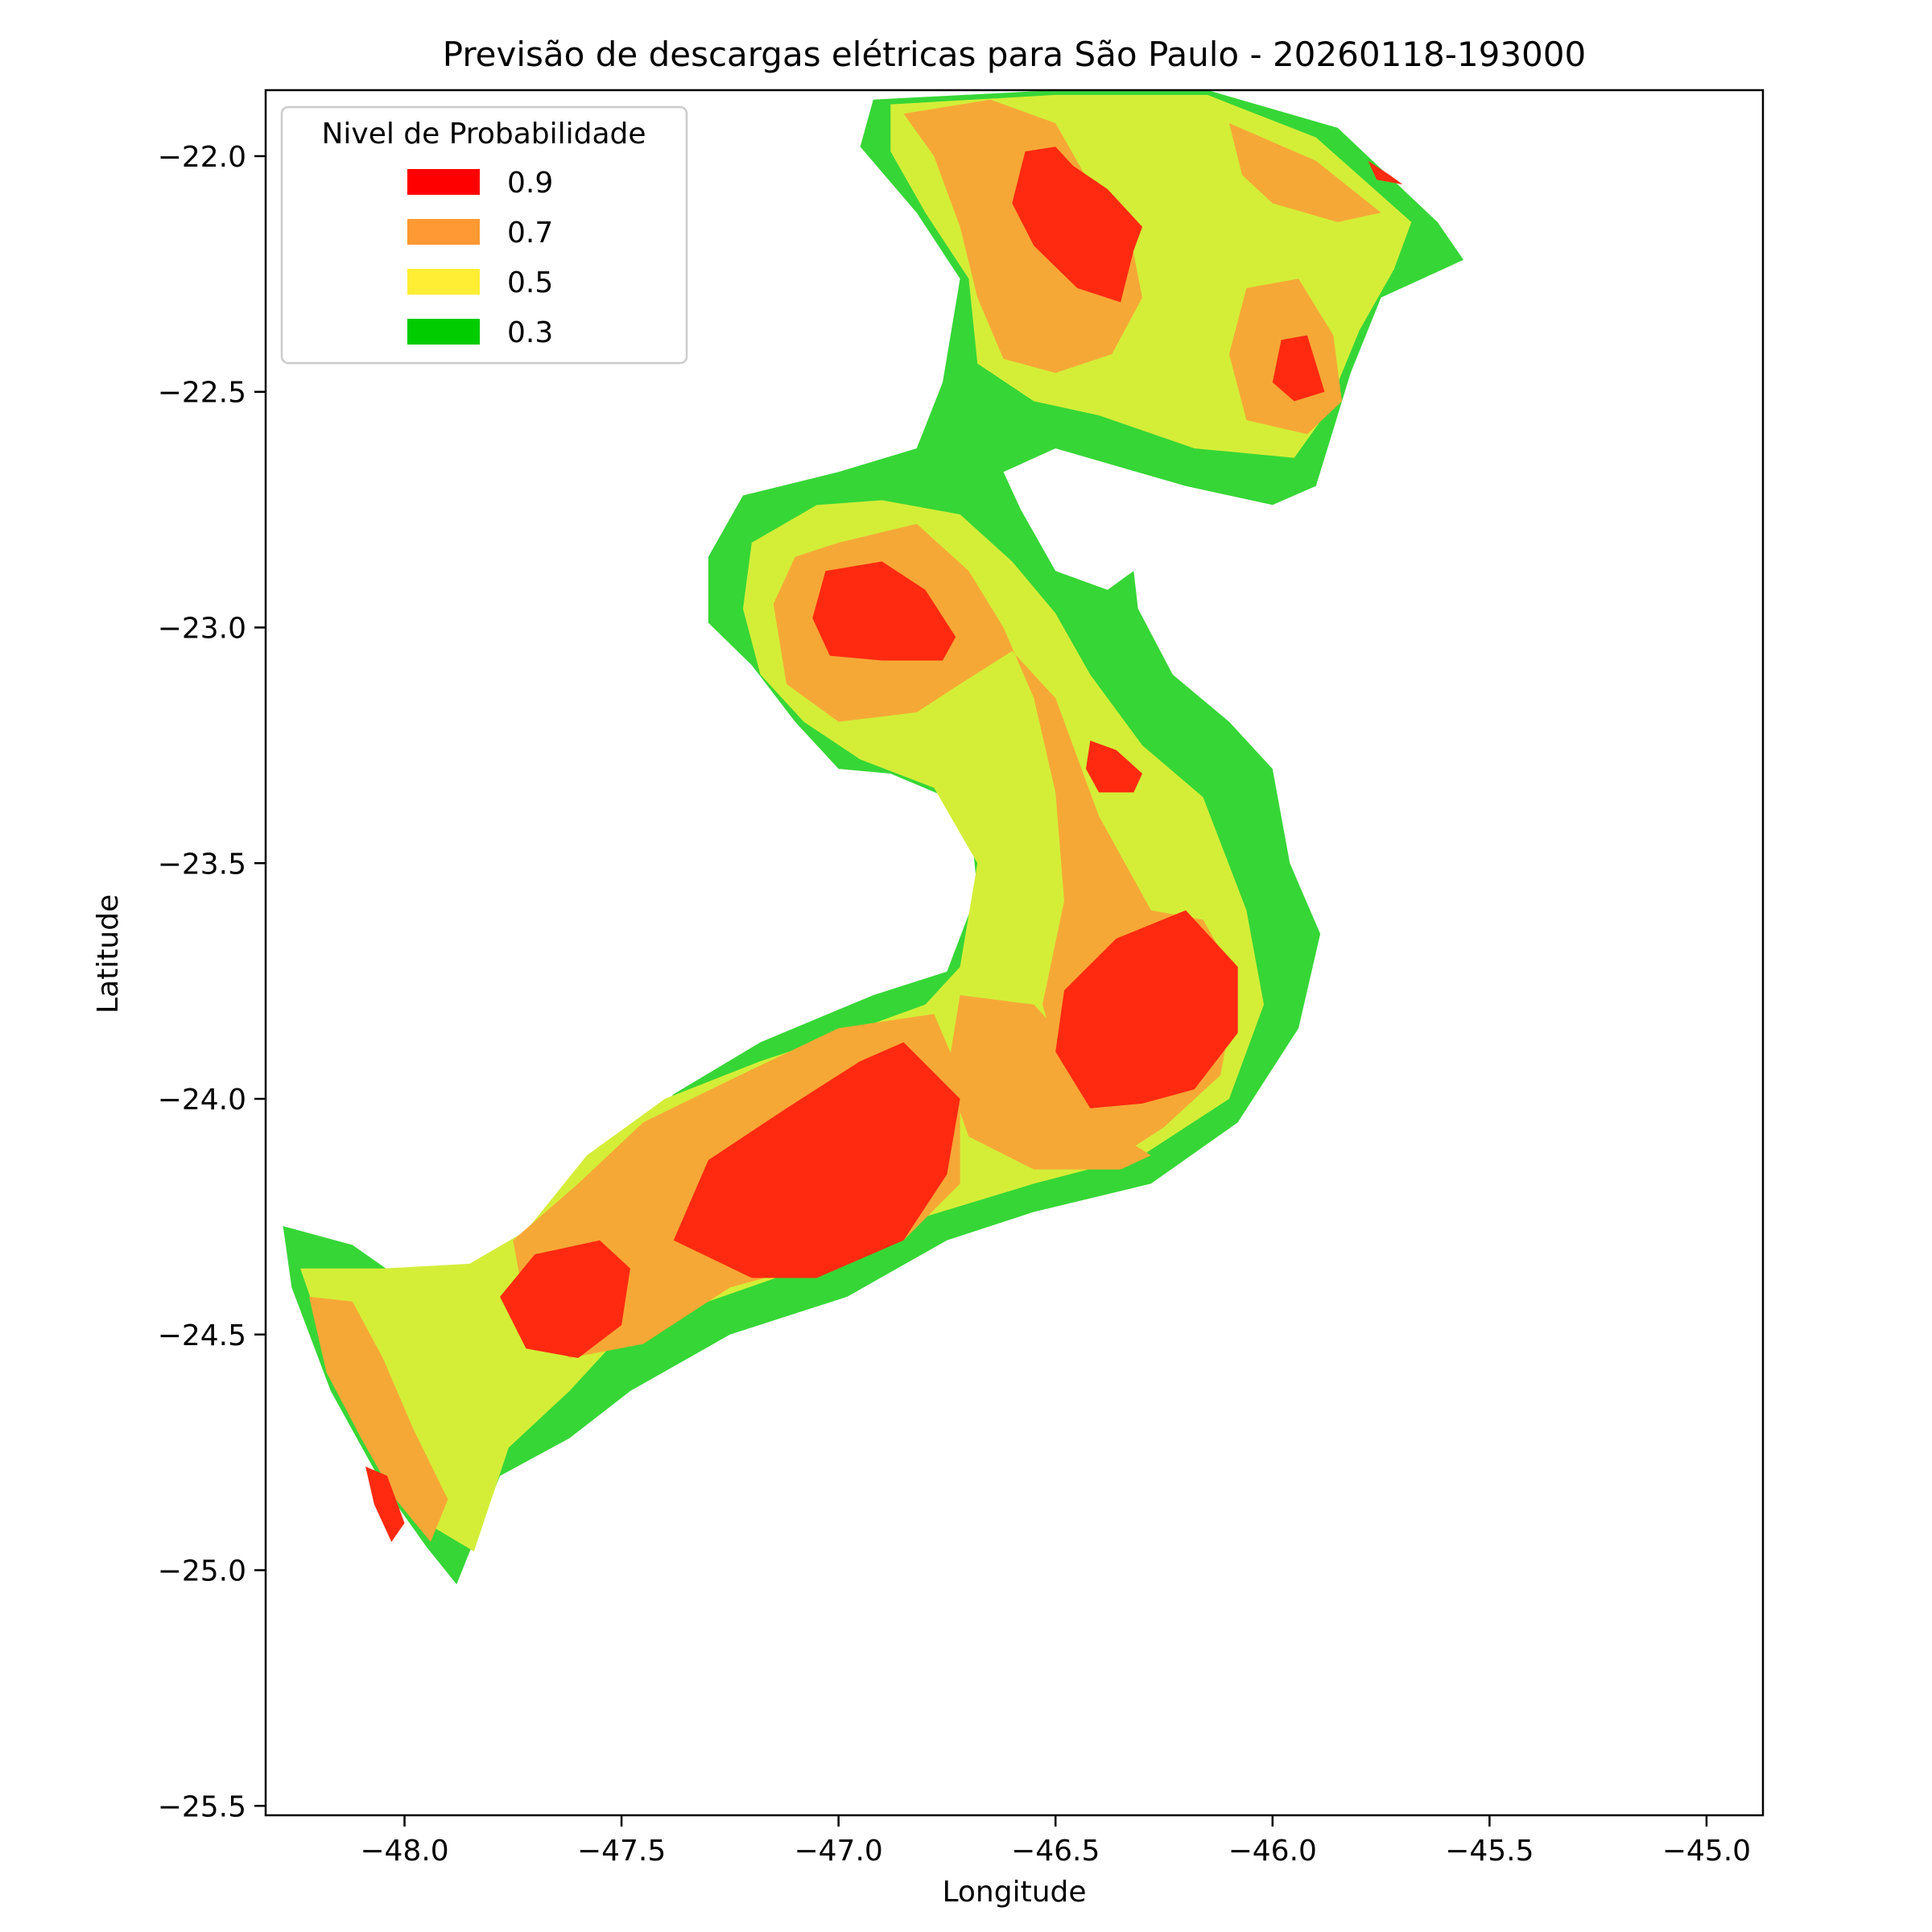 This screenshot has height=1932, width=1932. Describe the element at coordinates (202, 628) in the screenshot. I see `y-tick-label: −23.0` at that location.